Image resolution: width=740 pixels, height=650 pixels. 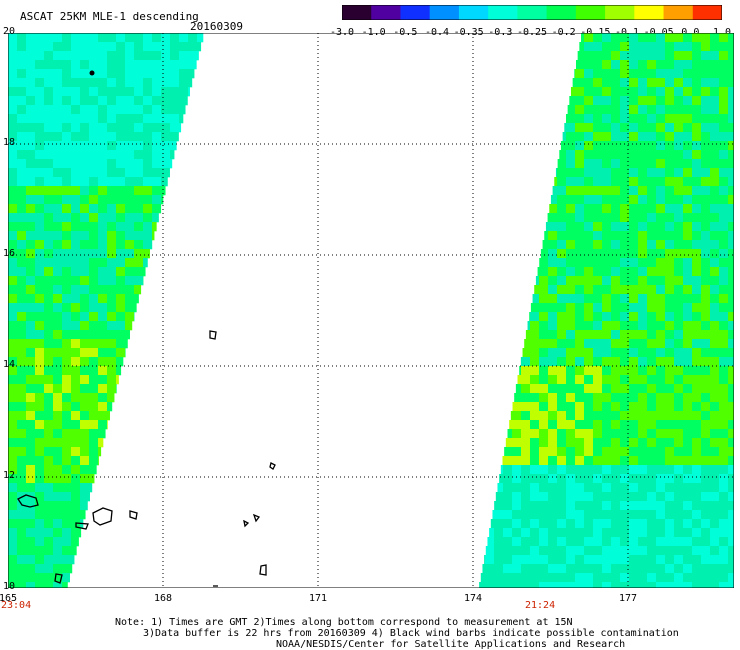 I want to click on time-right: 21:24, so click(x=540, y=605).